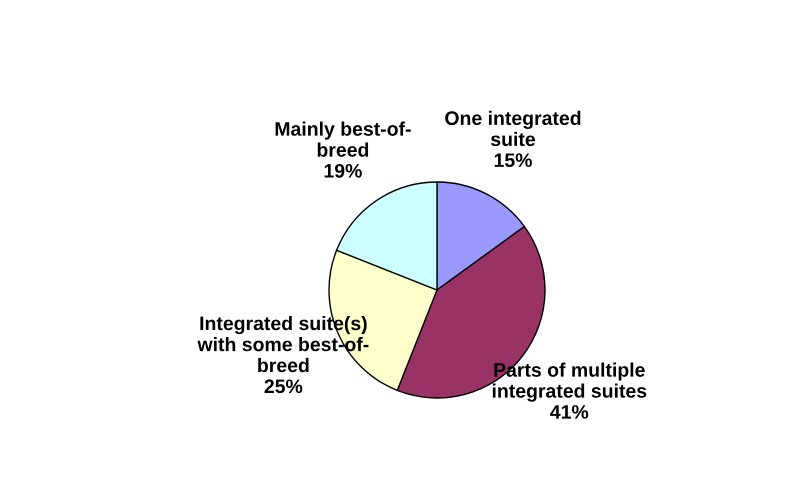  What do you see at coordinates (512, 128) in the screenshot?
I see `slice-label: One integrated suite` at bounding box center [512, 128].